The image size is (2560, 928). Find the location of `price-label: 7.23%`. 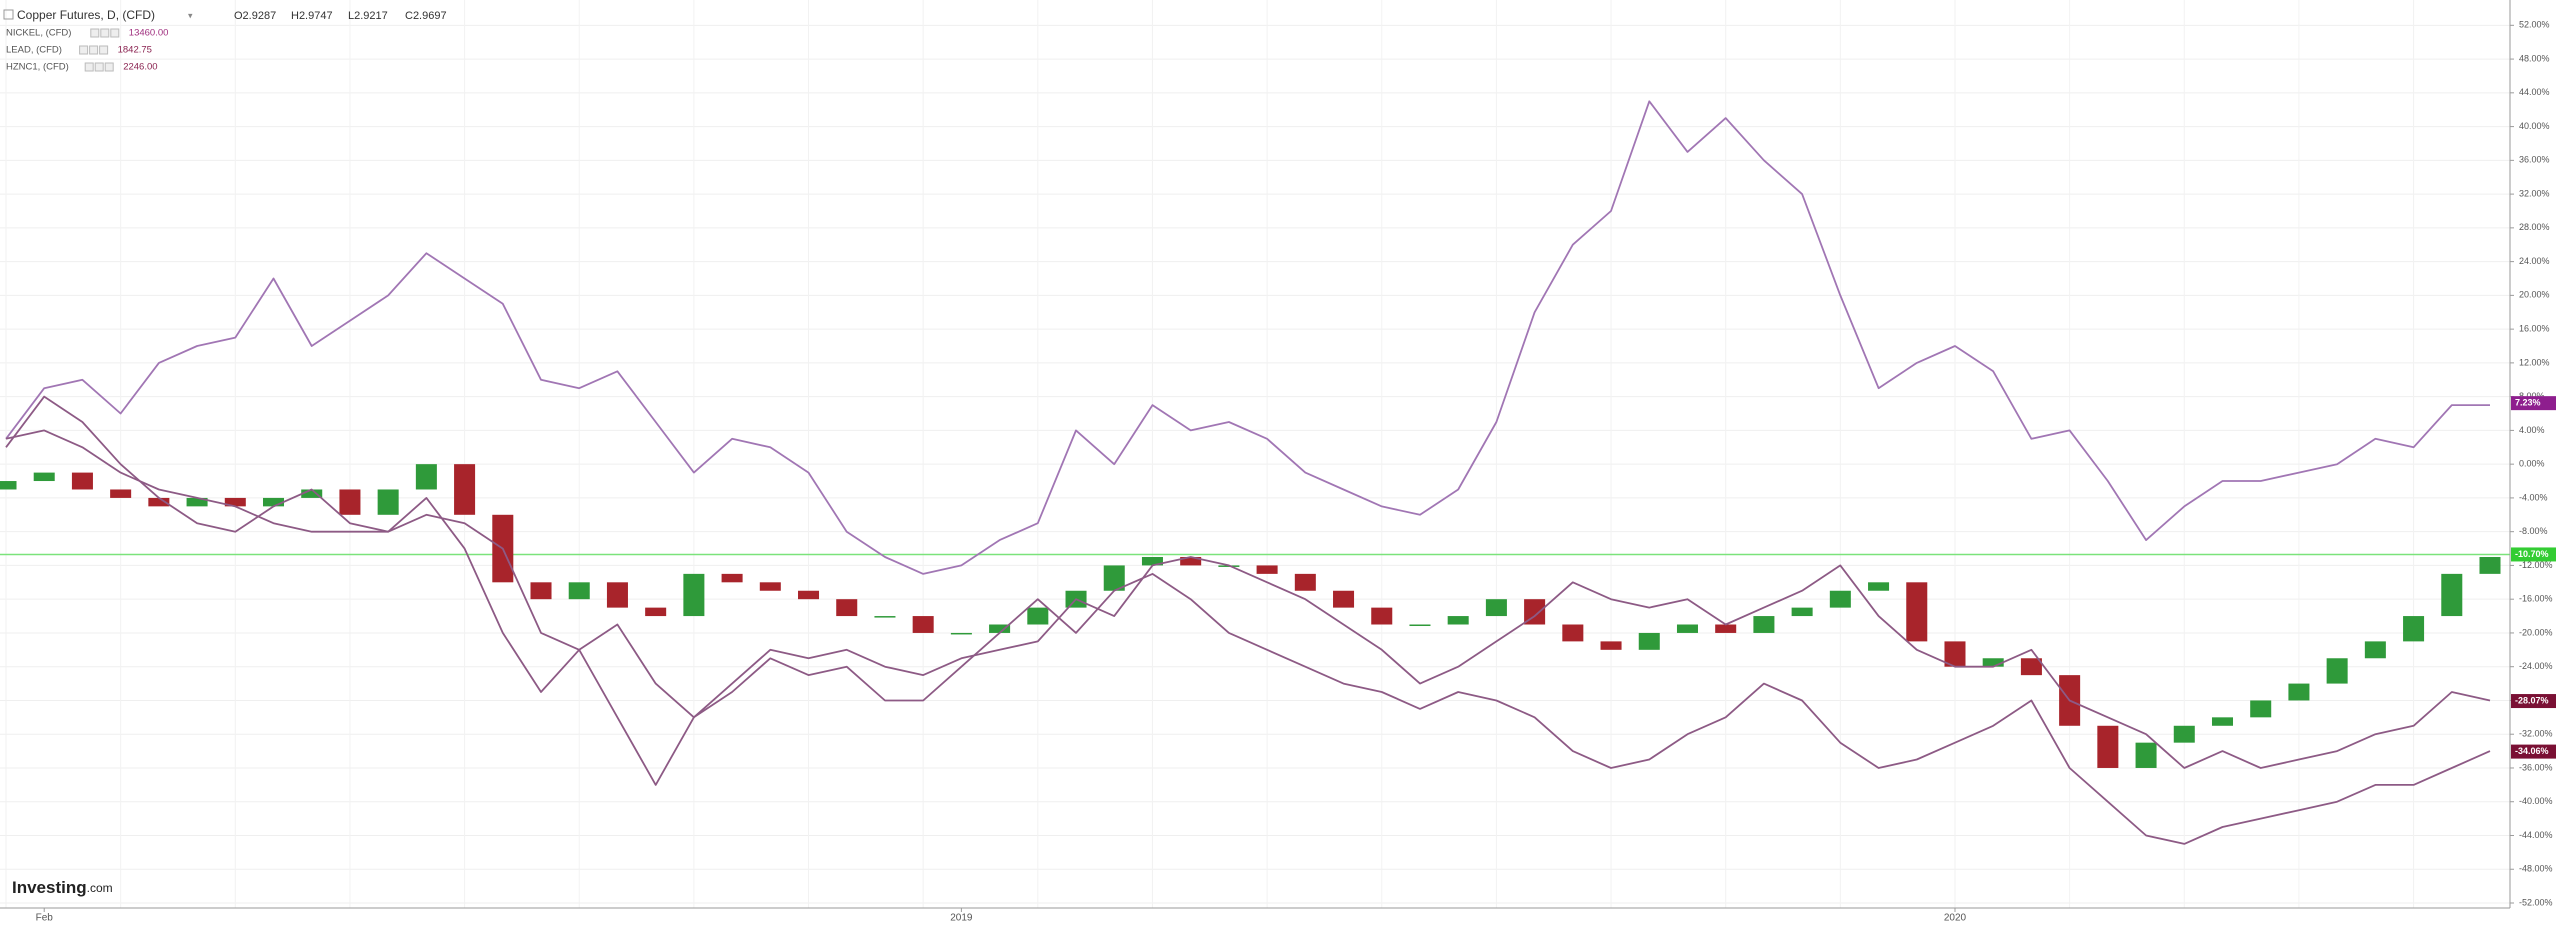

price-label: 7.23% is located at coordinates (2528, 403).